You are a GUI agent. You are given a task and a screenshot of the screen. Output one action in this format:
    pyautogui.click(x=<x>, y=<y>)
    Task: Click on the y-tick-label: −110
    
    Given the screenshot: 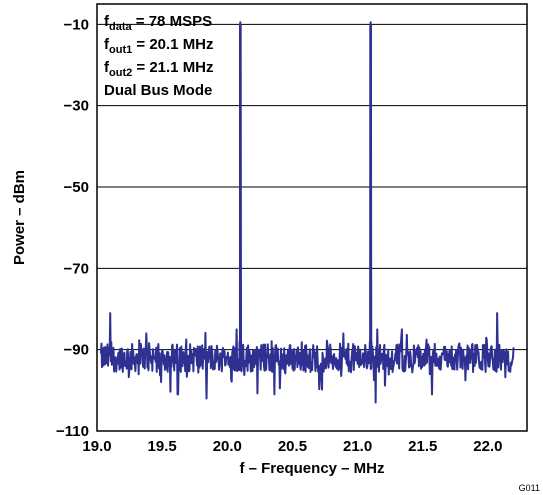 What is the action you would take?
    pyautogui.click(x=72, y=431)
    